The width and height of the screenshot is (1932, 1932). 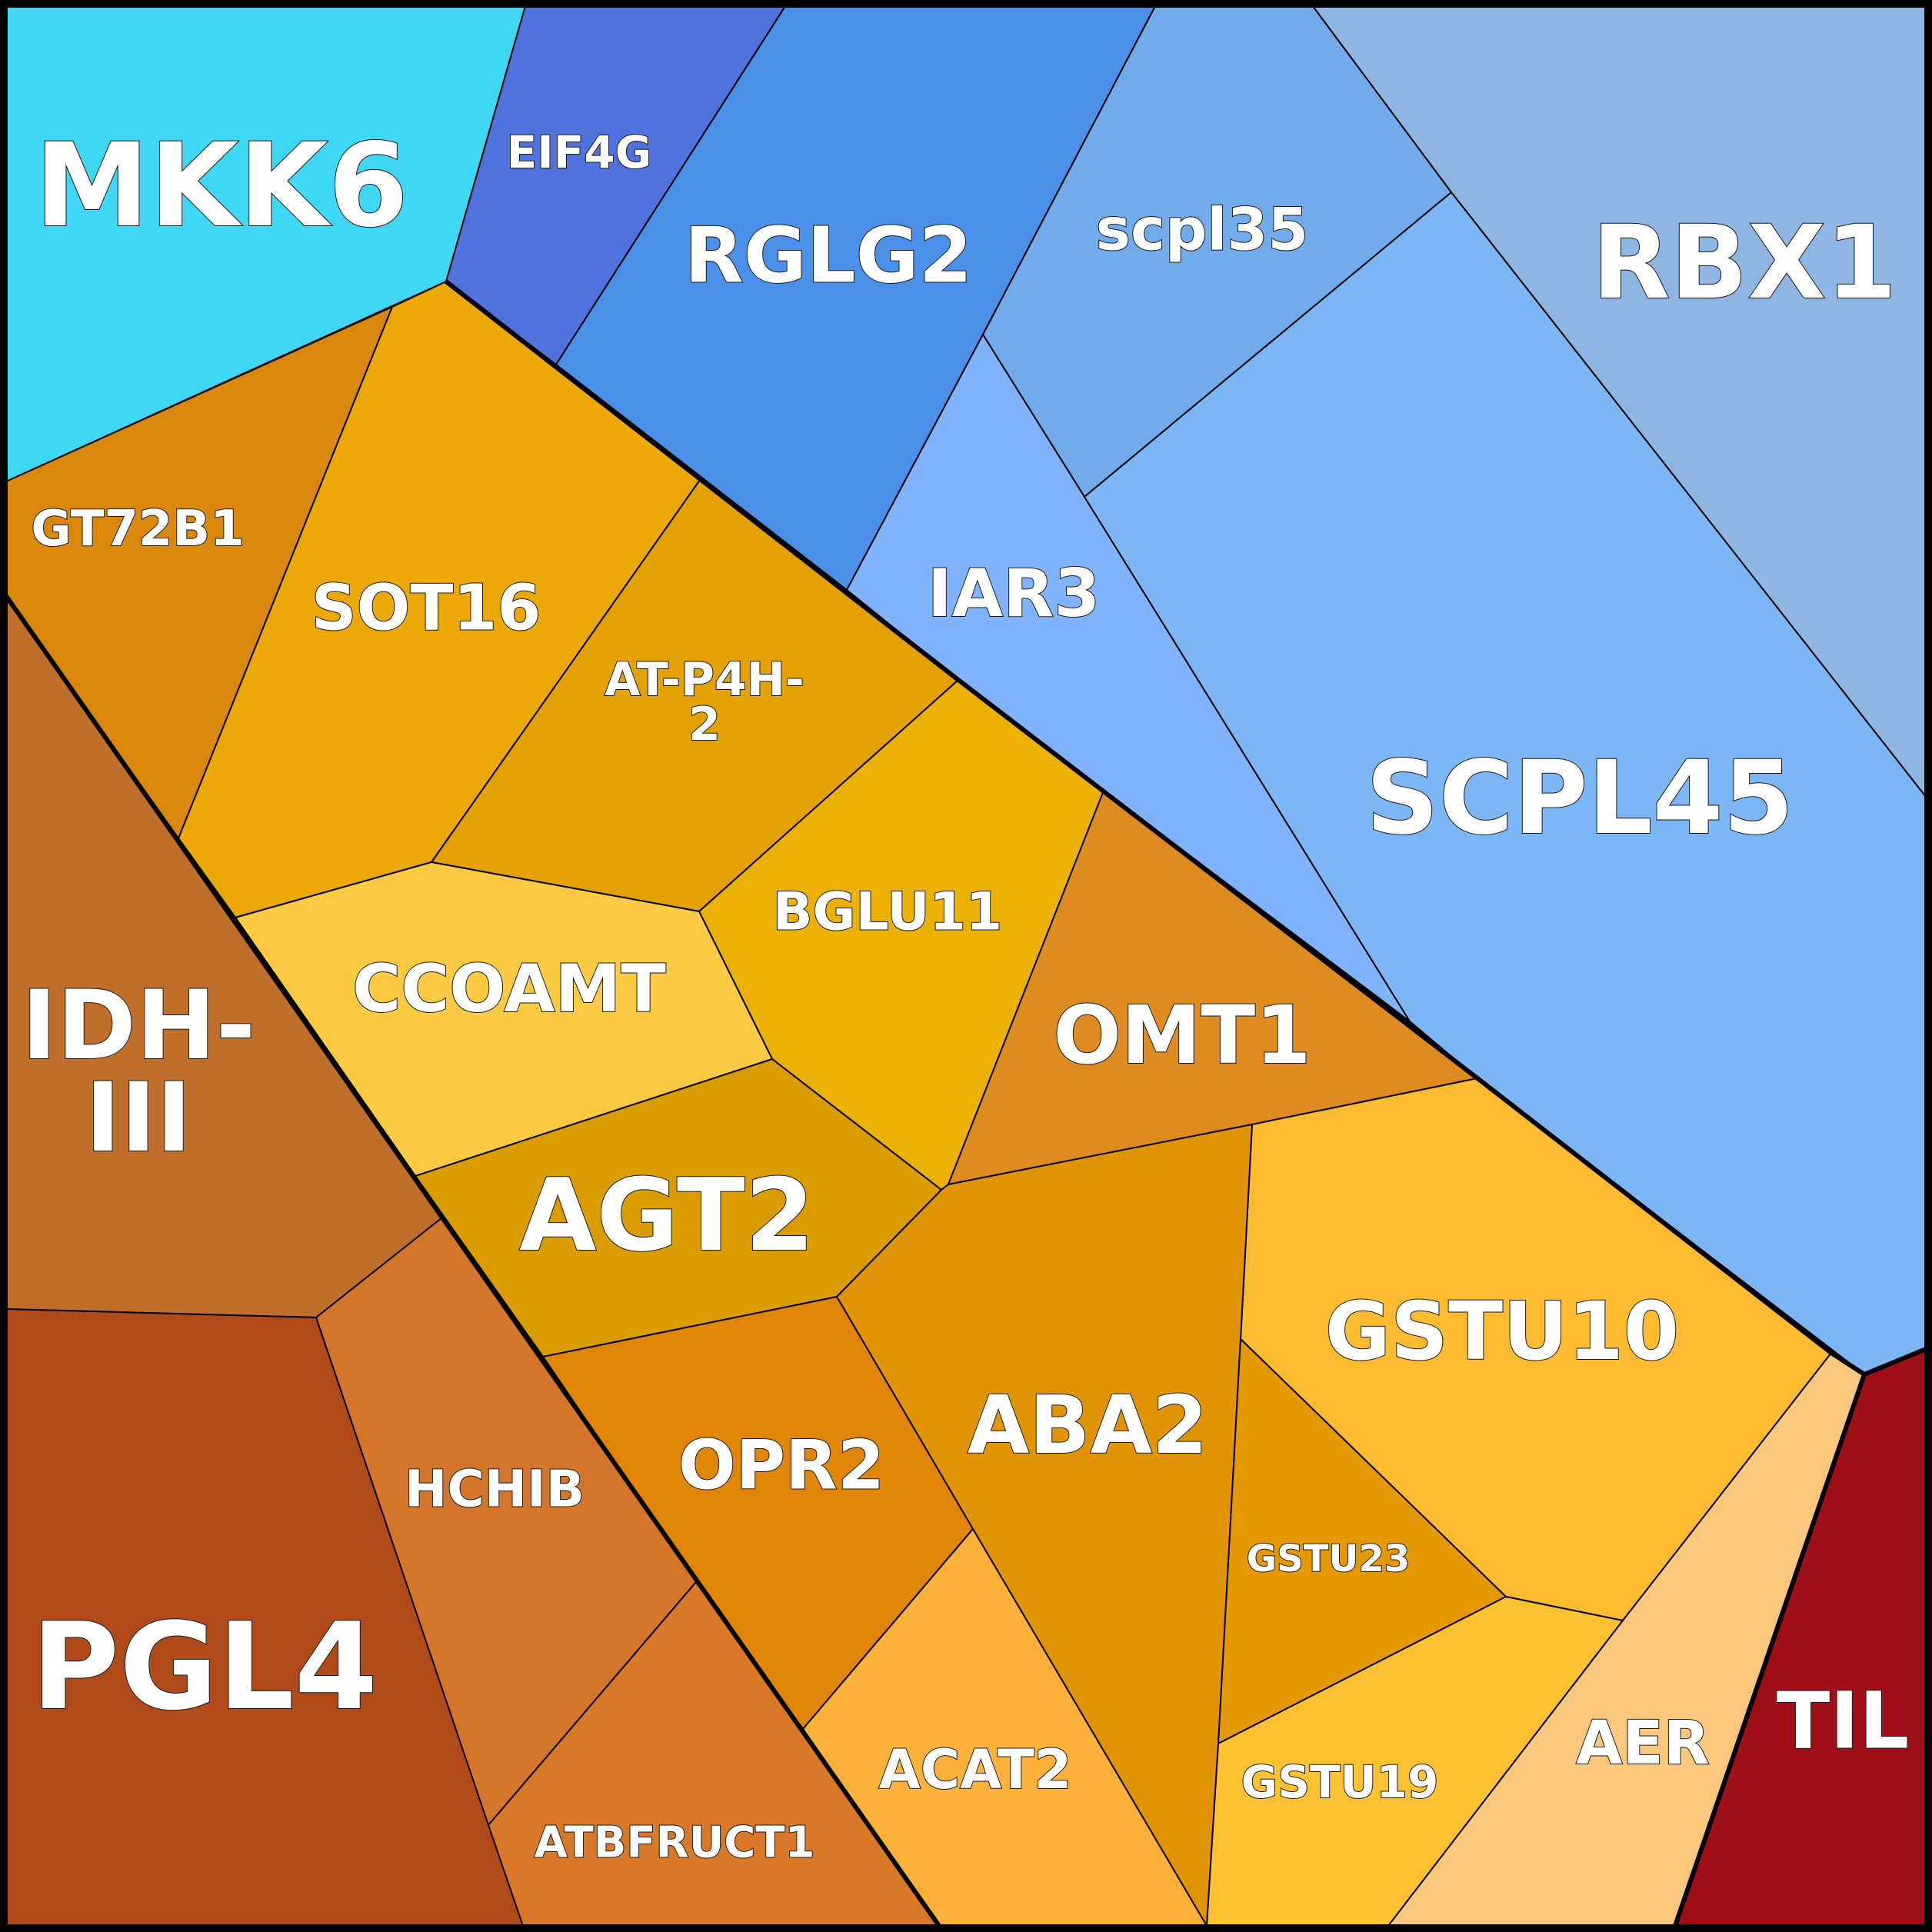 What do you see at coordinates (205, 1667) in the screenshot?
I see `cell-label-pgl4: PGL4` at bounding box center [205, 1667].